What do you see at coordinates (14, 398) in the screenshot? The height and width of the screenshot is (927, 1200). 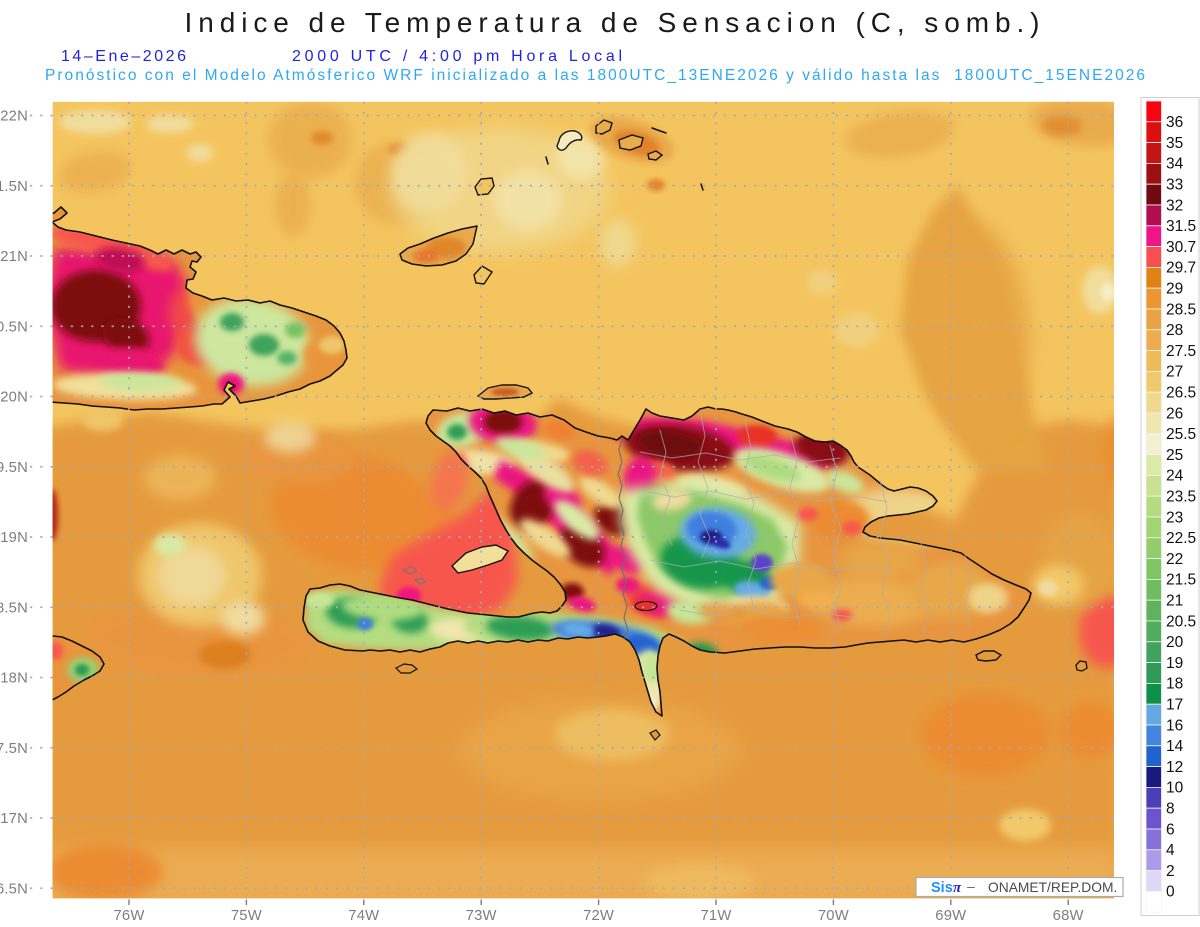 I see `svg-text: 20N` at bounding box center [14, 398].